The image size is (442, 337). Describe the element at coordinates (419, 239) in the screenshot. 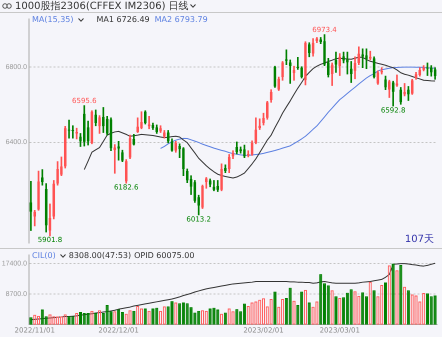

I see `annotation: 107天` at that location.